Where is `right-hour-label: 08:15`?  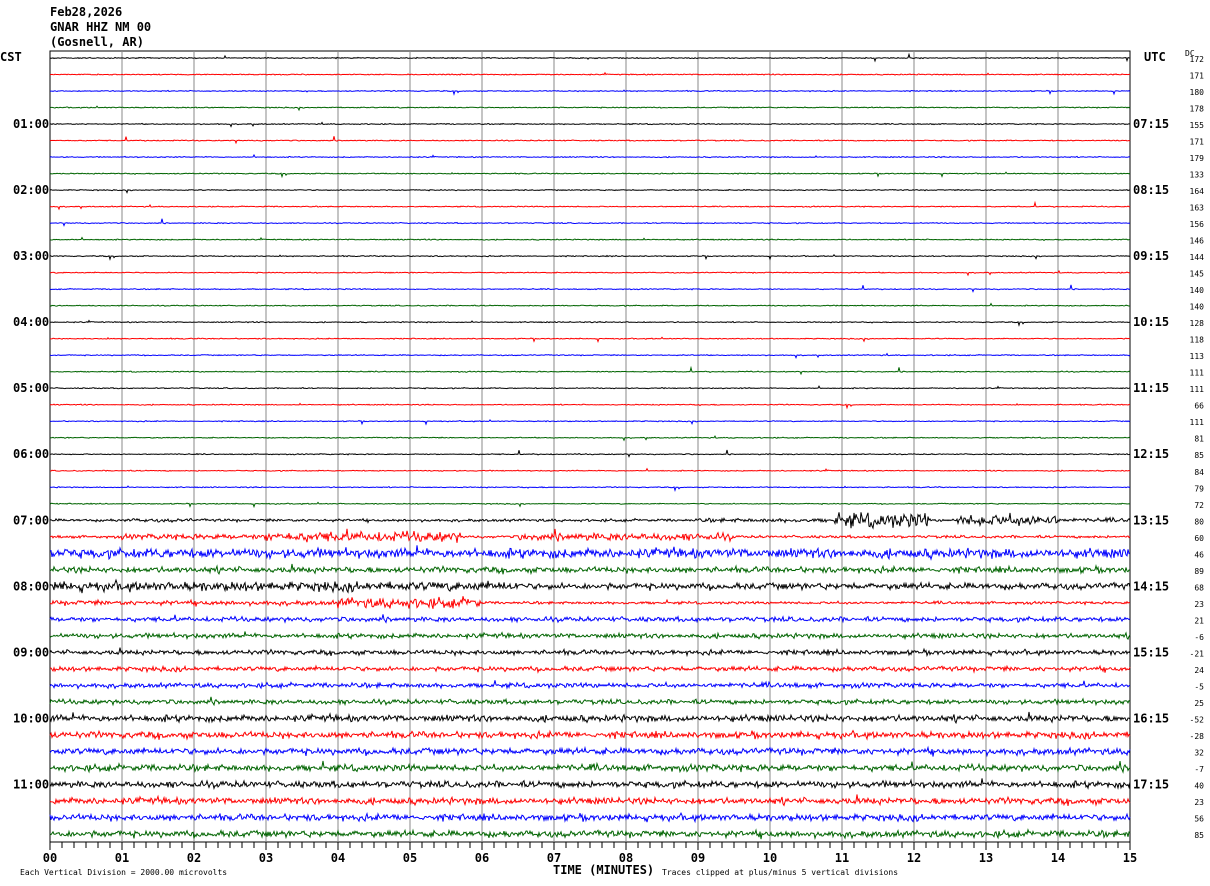 right-hour-label: 08:15 is located at coordinates (1151, 190).